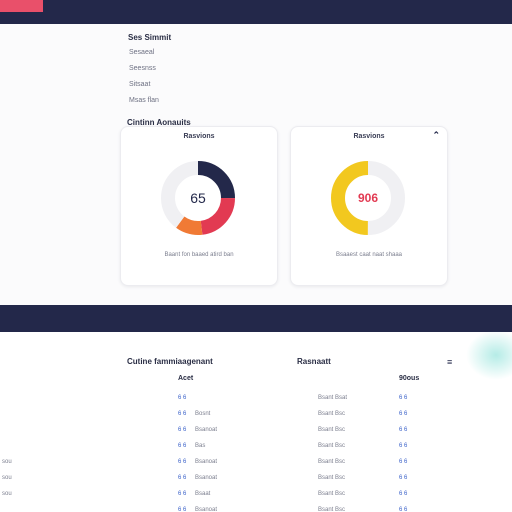 Image resolution: width=512 pixels, height=512 pixels. I want to click on nav-item: Sesaeal, so click(142, 52).